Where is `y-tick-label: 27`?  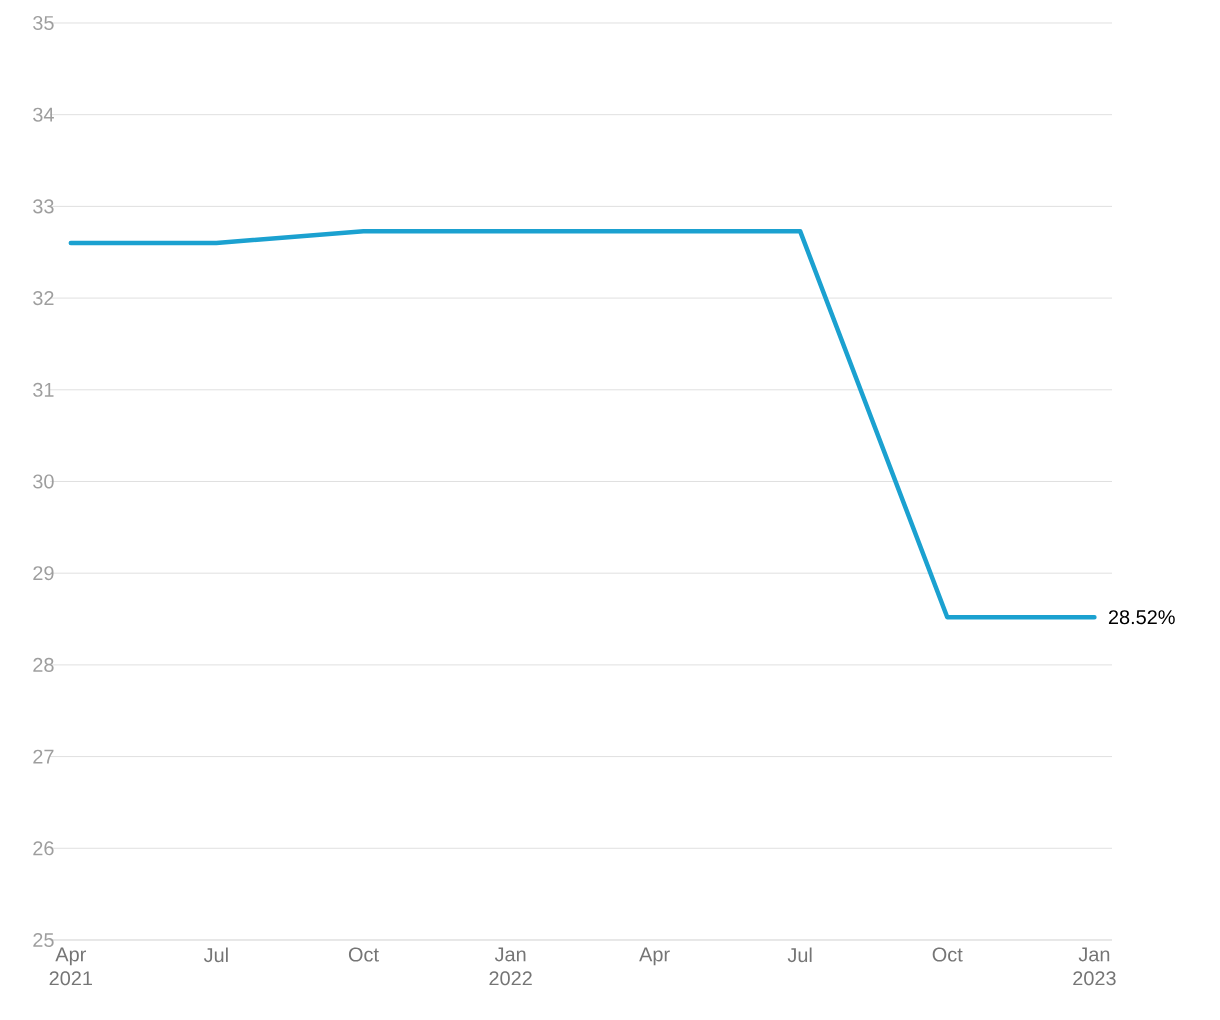
y-tick-label: 27 is located at coordinates (43, 756).